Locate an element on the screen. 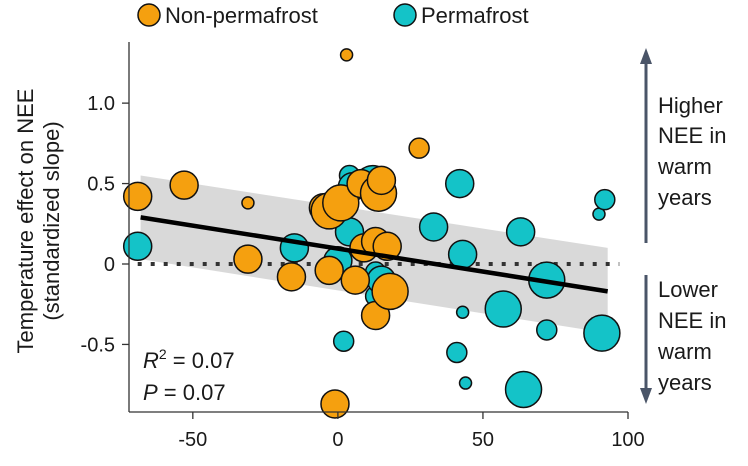 The width and height of the screenshot is (748, 466). x-tick-label: 100 is located at coordinates (627, 440).